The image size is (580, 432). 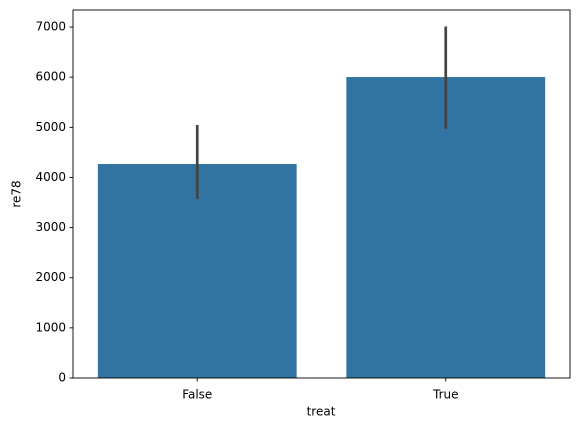 I want to click on y-tick-label: 4000, so click(x=50, y=177).